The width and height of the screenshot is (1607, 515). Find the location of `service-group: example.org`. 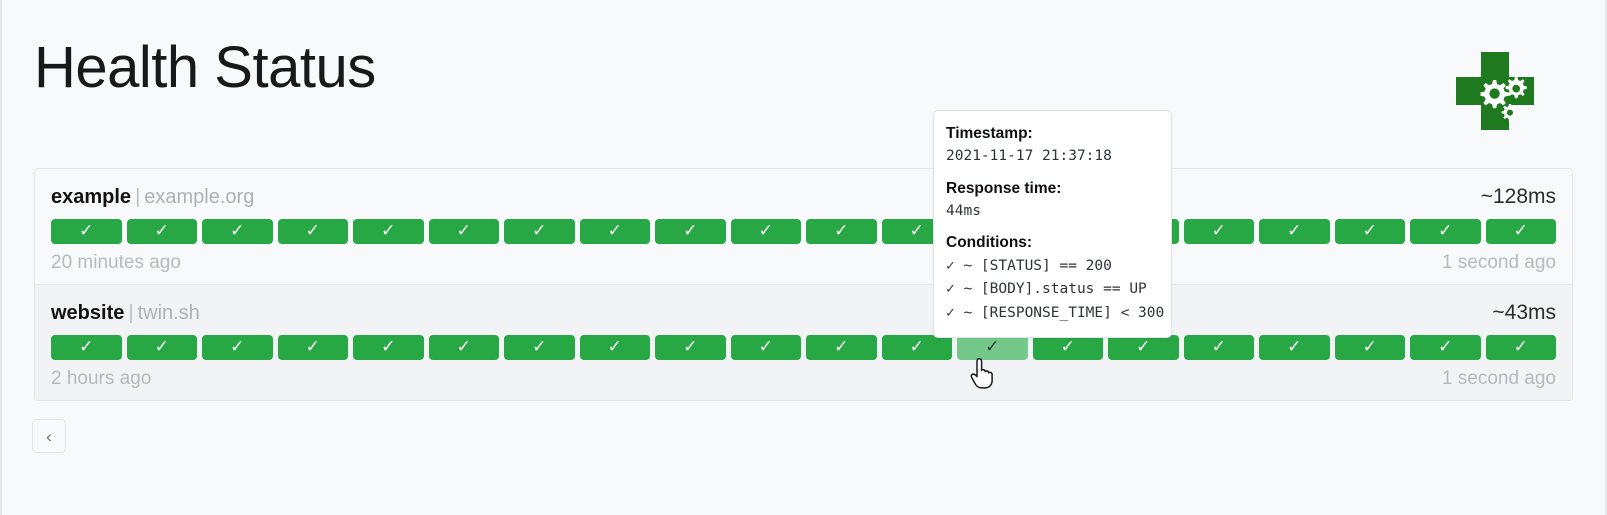

service-group: example.org is located at coordinates (199, 197).